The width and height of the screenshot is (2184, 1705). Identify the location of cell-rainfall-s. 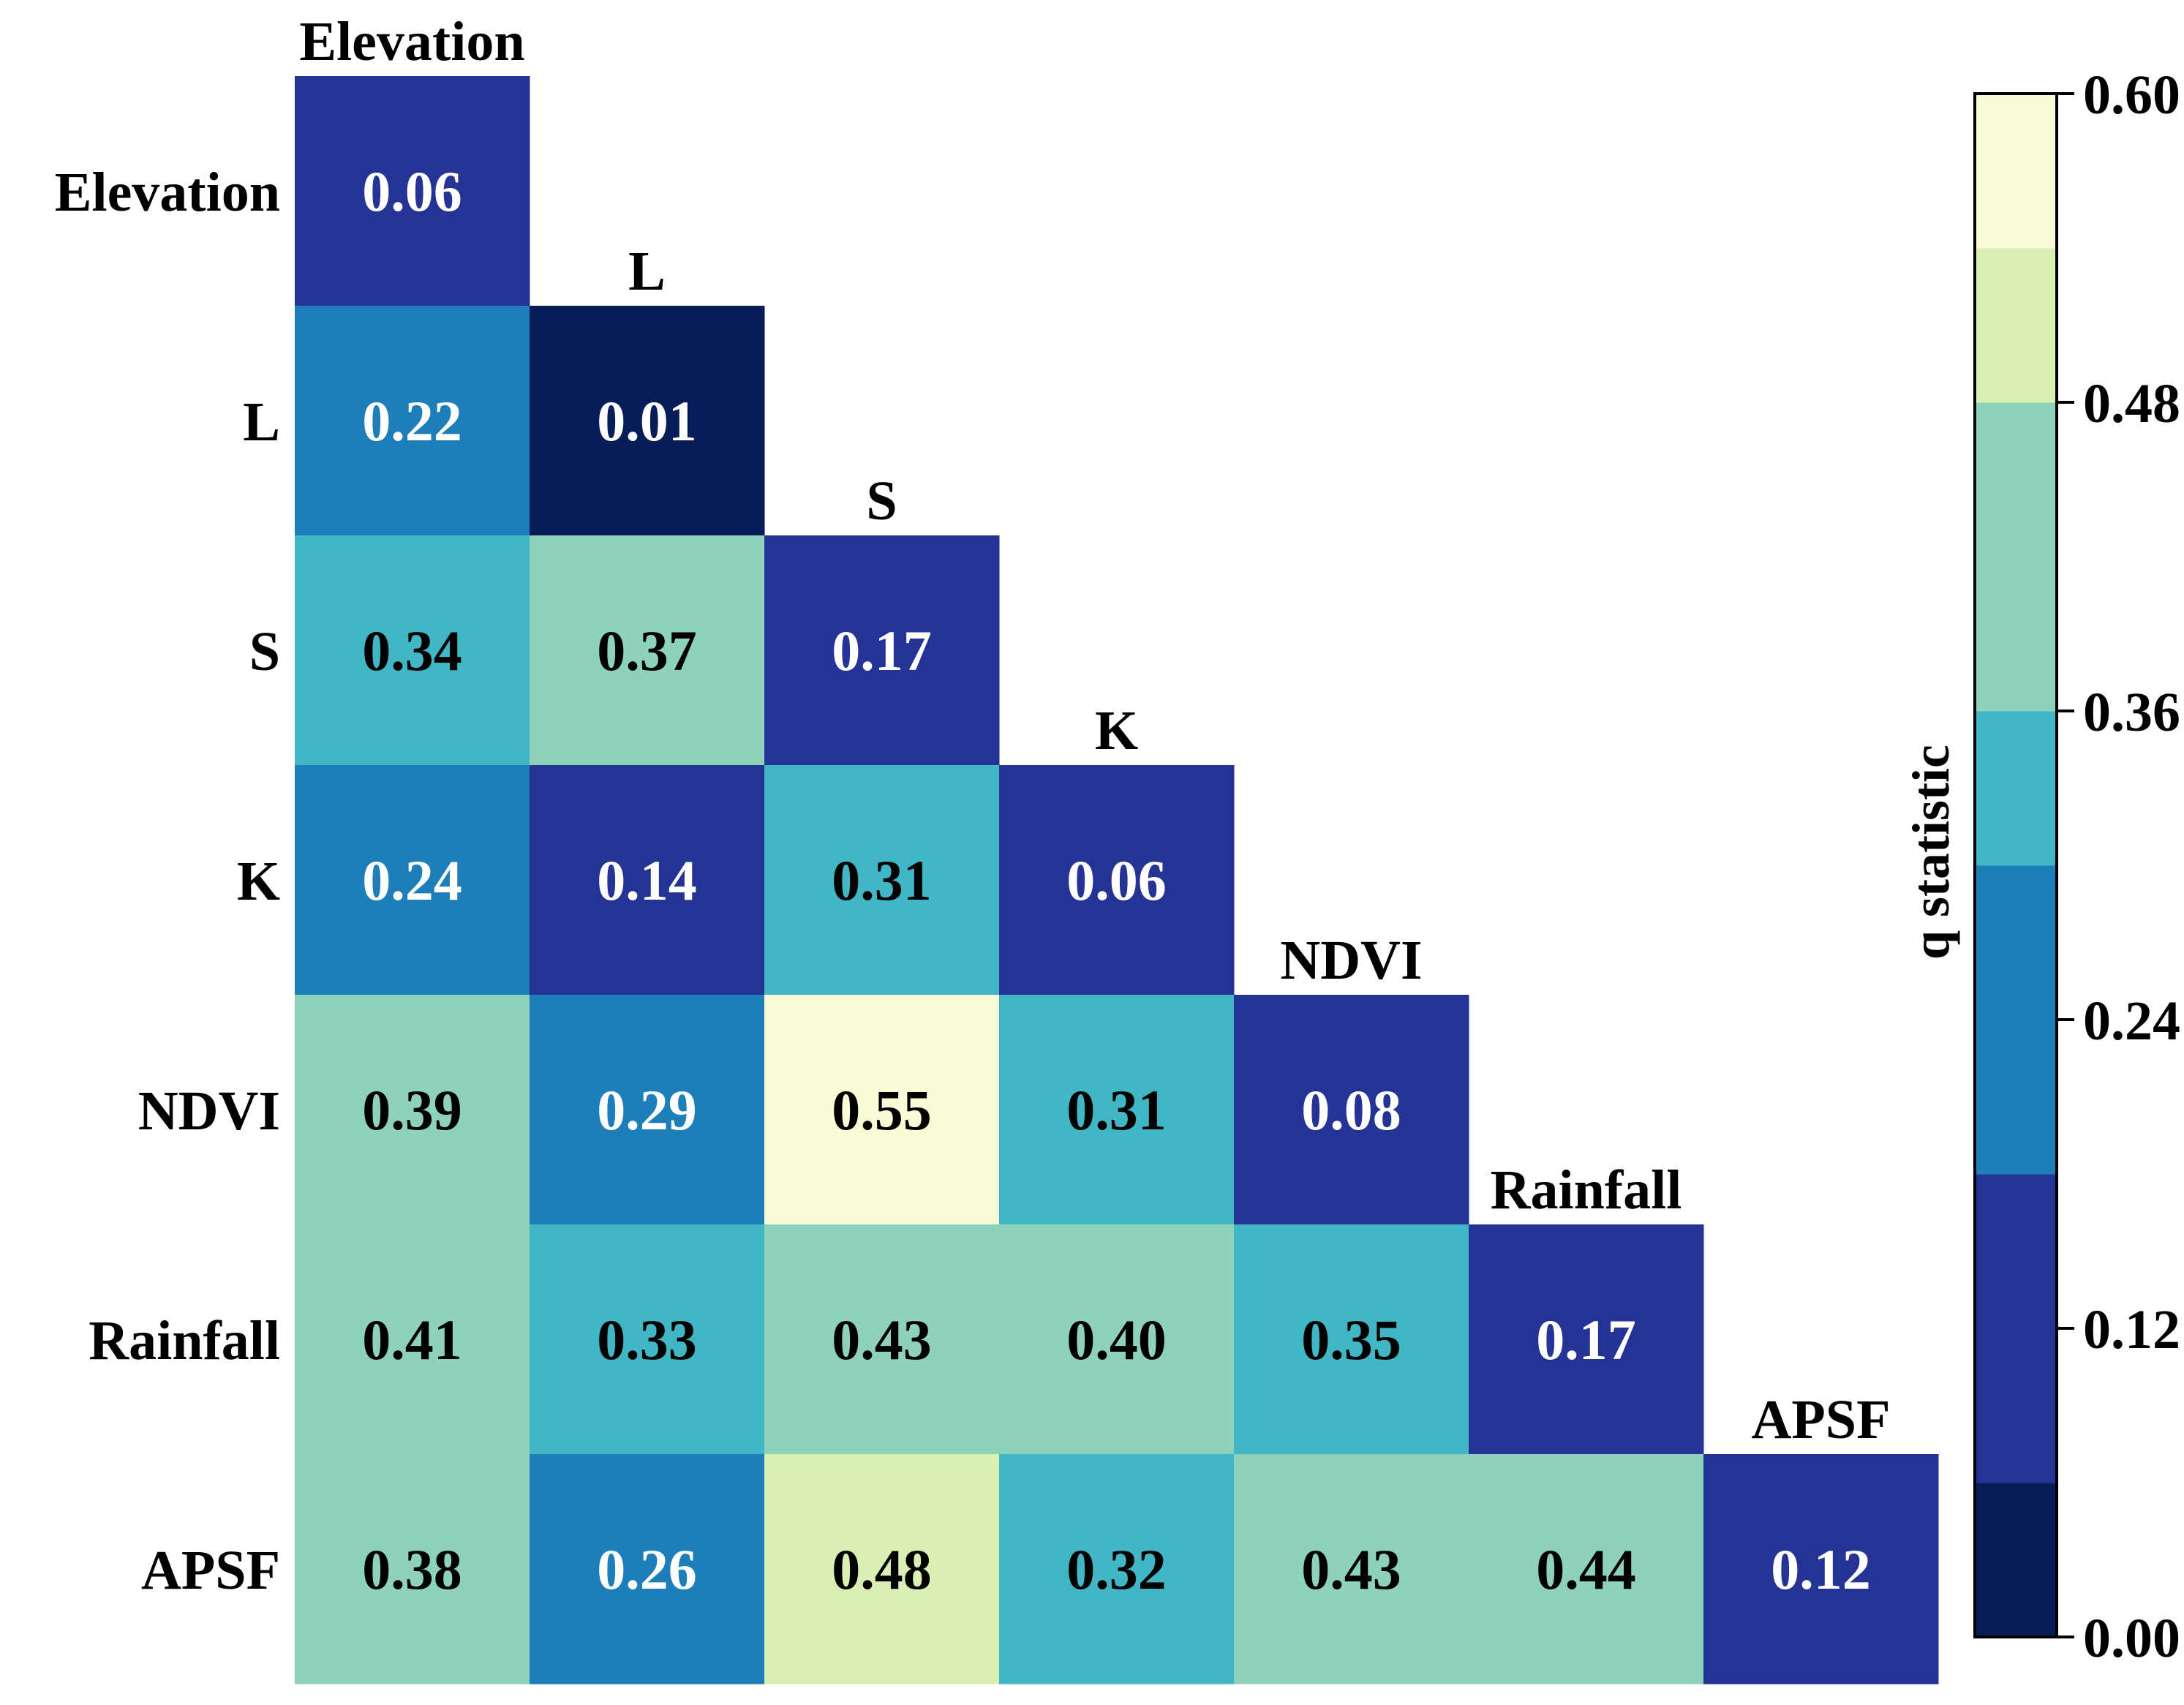
(882, 1339).